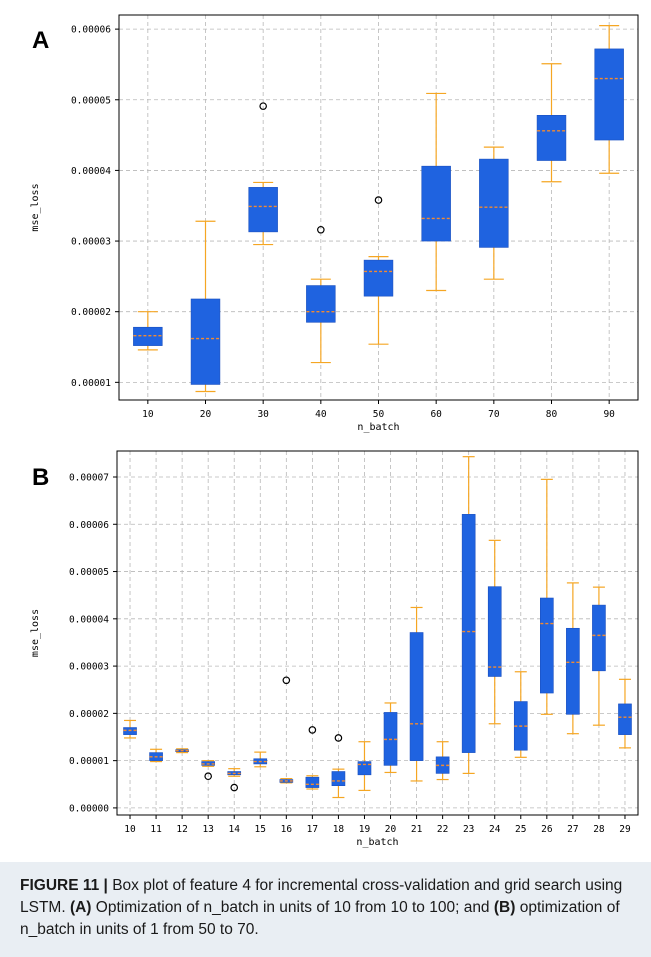 This screenshot has height=957, width=651. What do you see at coordinates (89, 808) in the screenshot?
I see `y-tick-label: 0.00000` at bounding box center [89, 808].